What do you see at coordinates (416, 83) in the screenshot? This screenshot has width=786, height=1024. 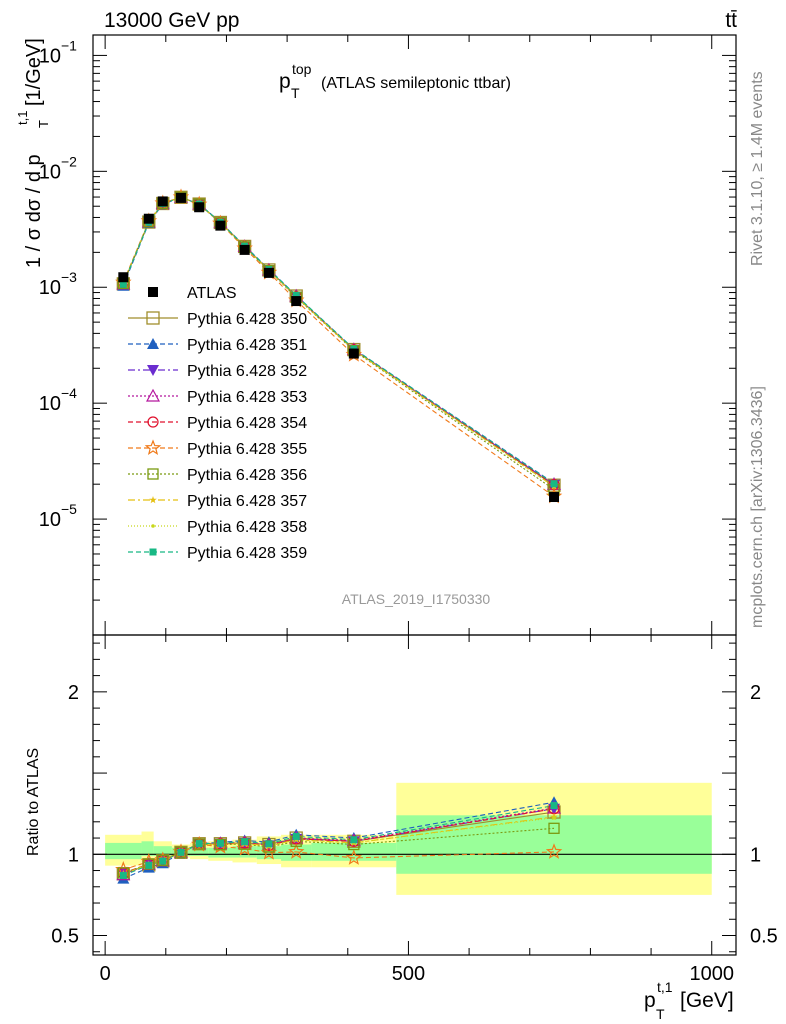 I see `plot-title-rest: (ATLAS semileptonic ttbar)` at bounding box center [416, 83].